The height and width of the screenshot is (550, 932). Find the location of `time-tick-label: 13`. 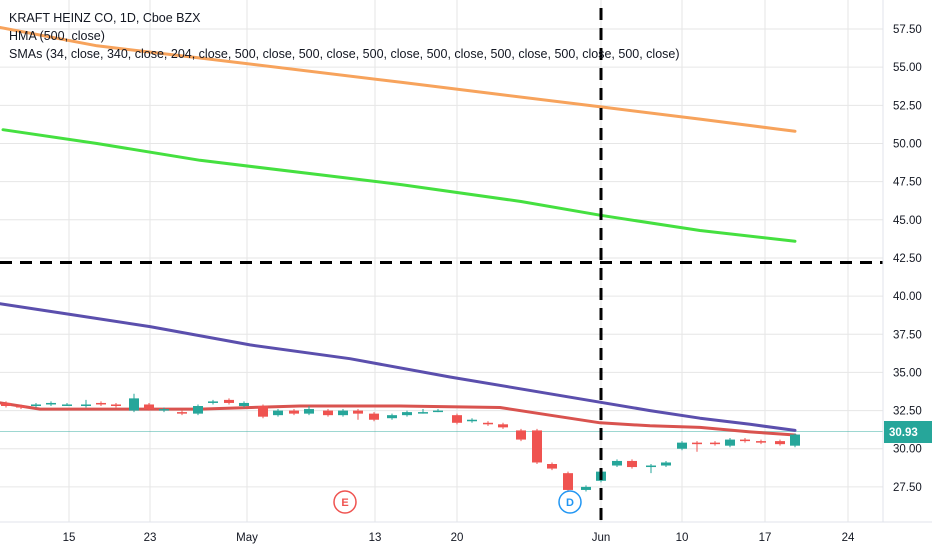

time-tick-label: 13 is located at coordinates (375, 538).